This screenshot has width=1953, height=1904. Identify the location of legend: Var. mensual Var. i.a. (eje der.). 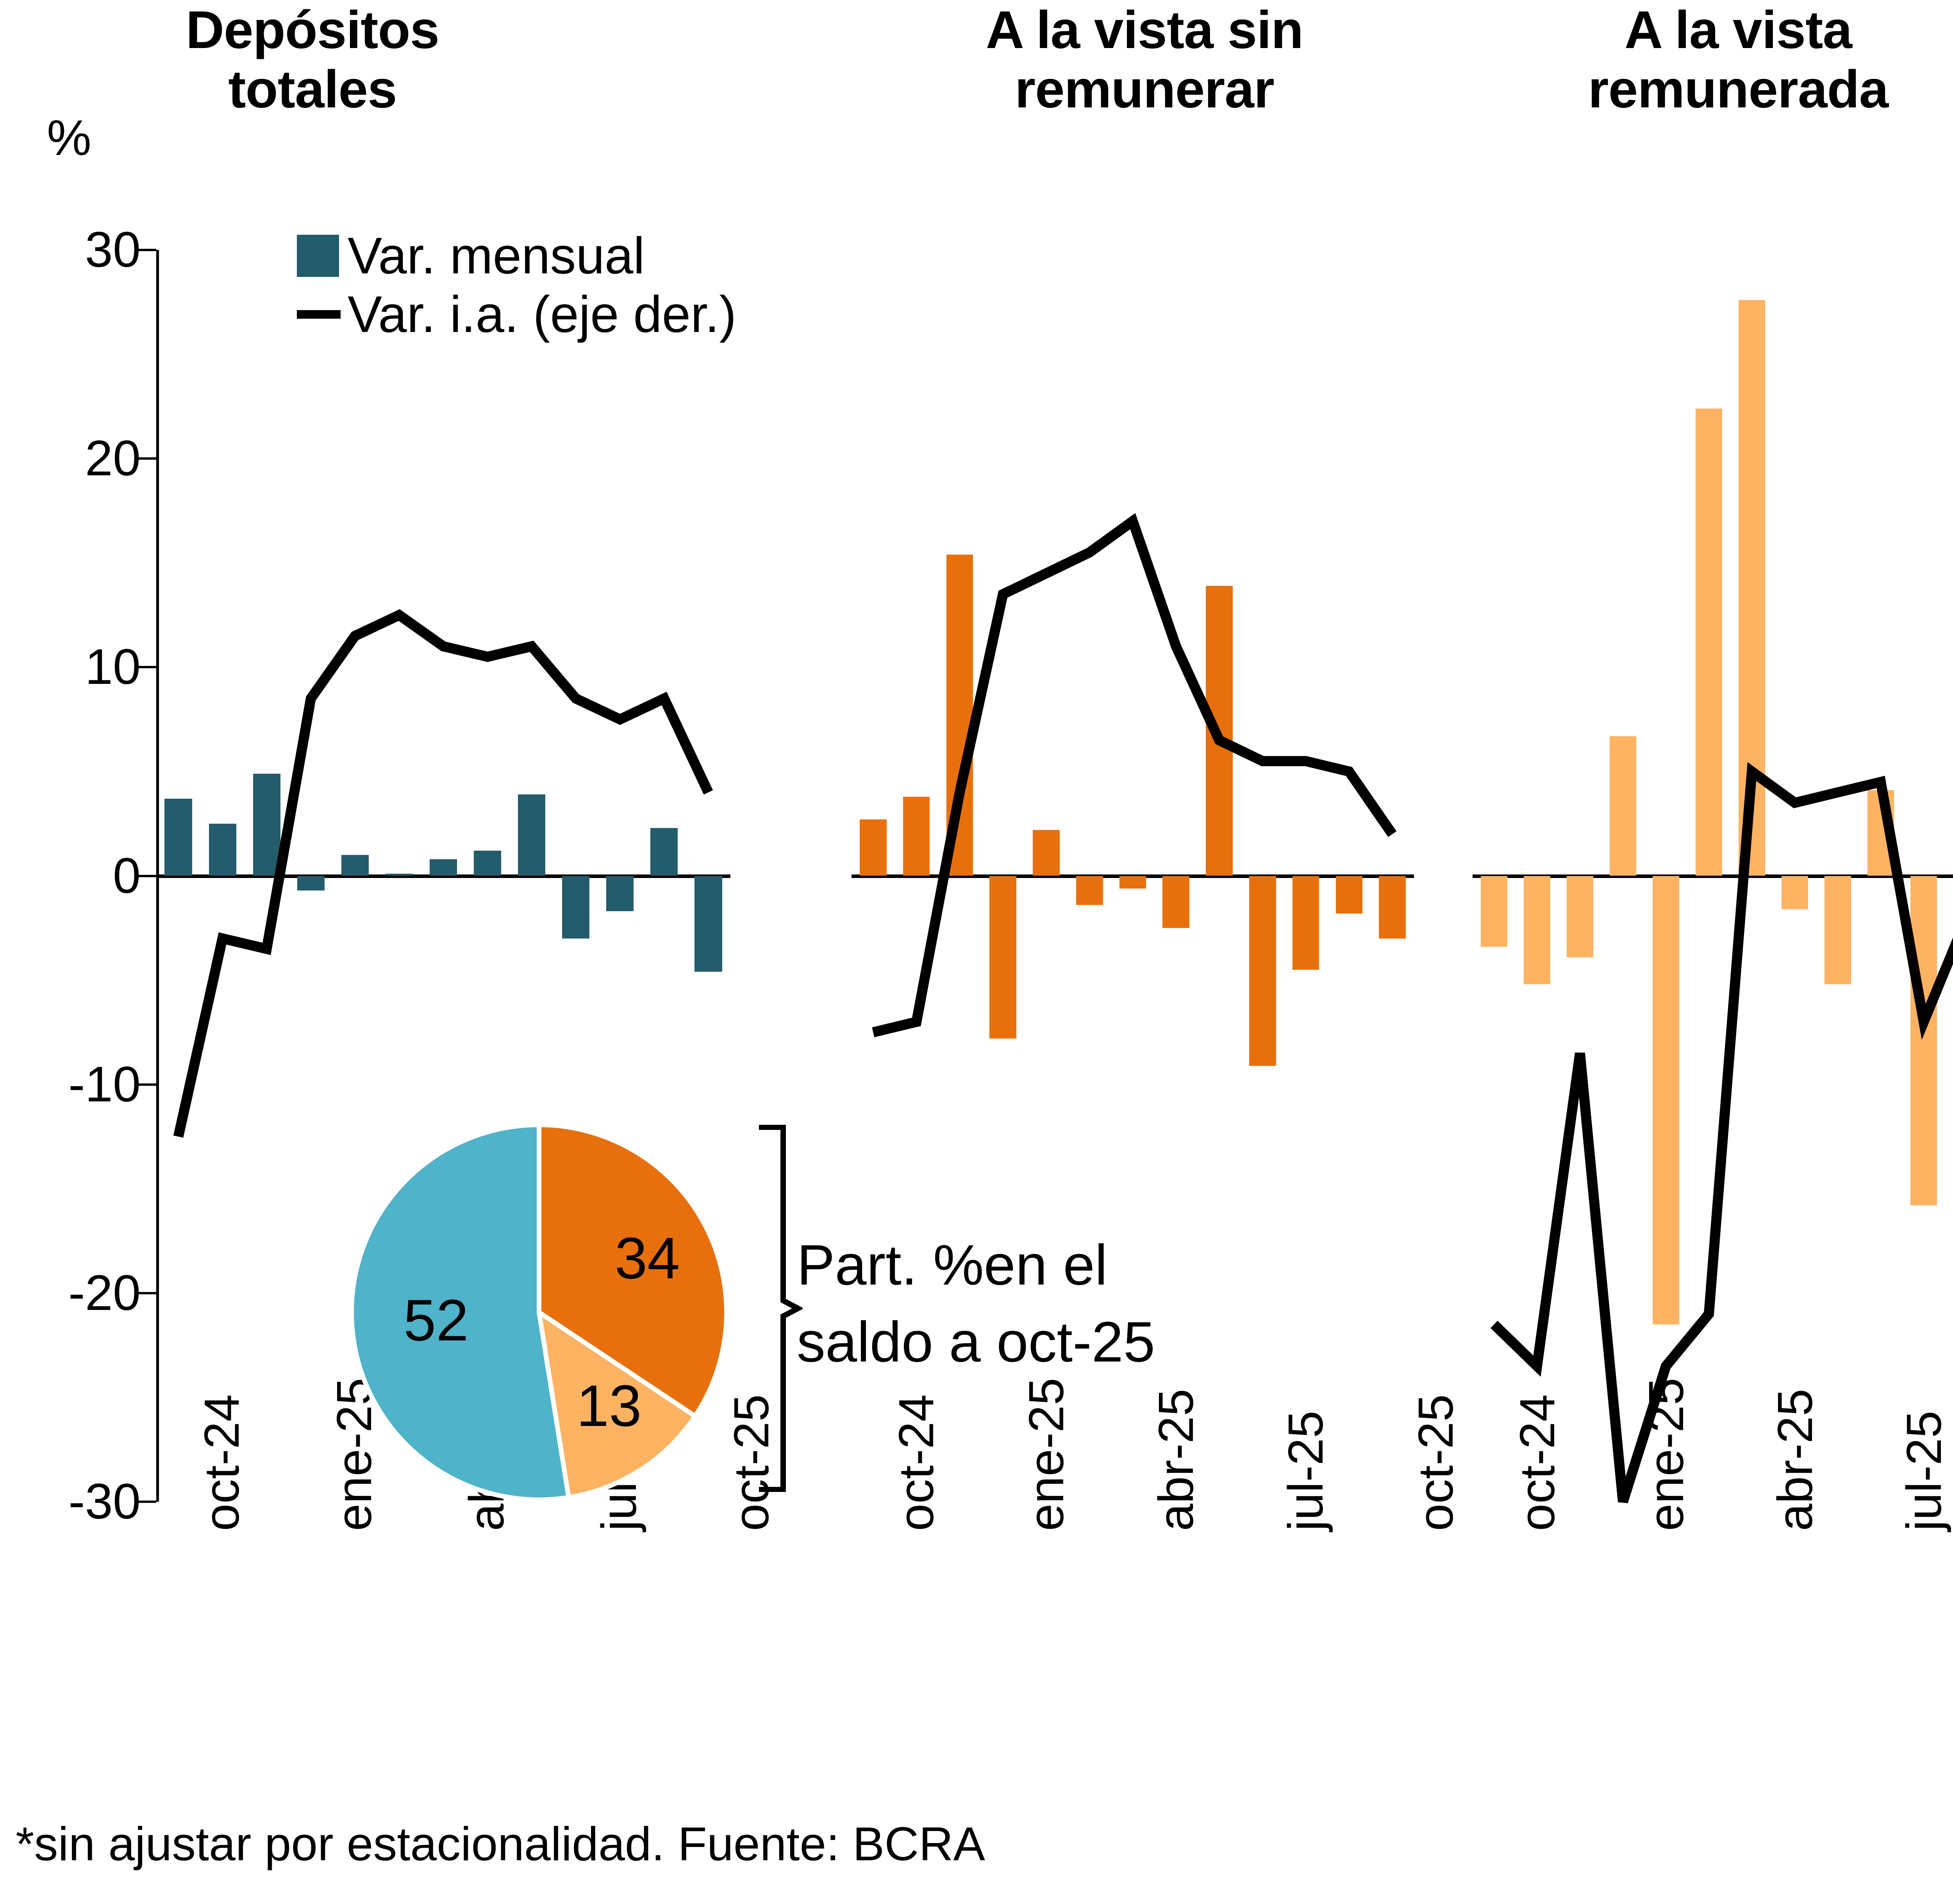
(516, 285).